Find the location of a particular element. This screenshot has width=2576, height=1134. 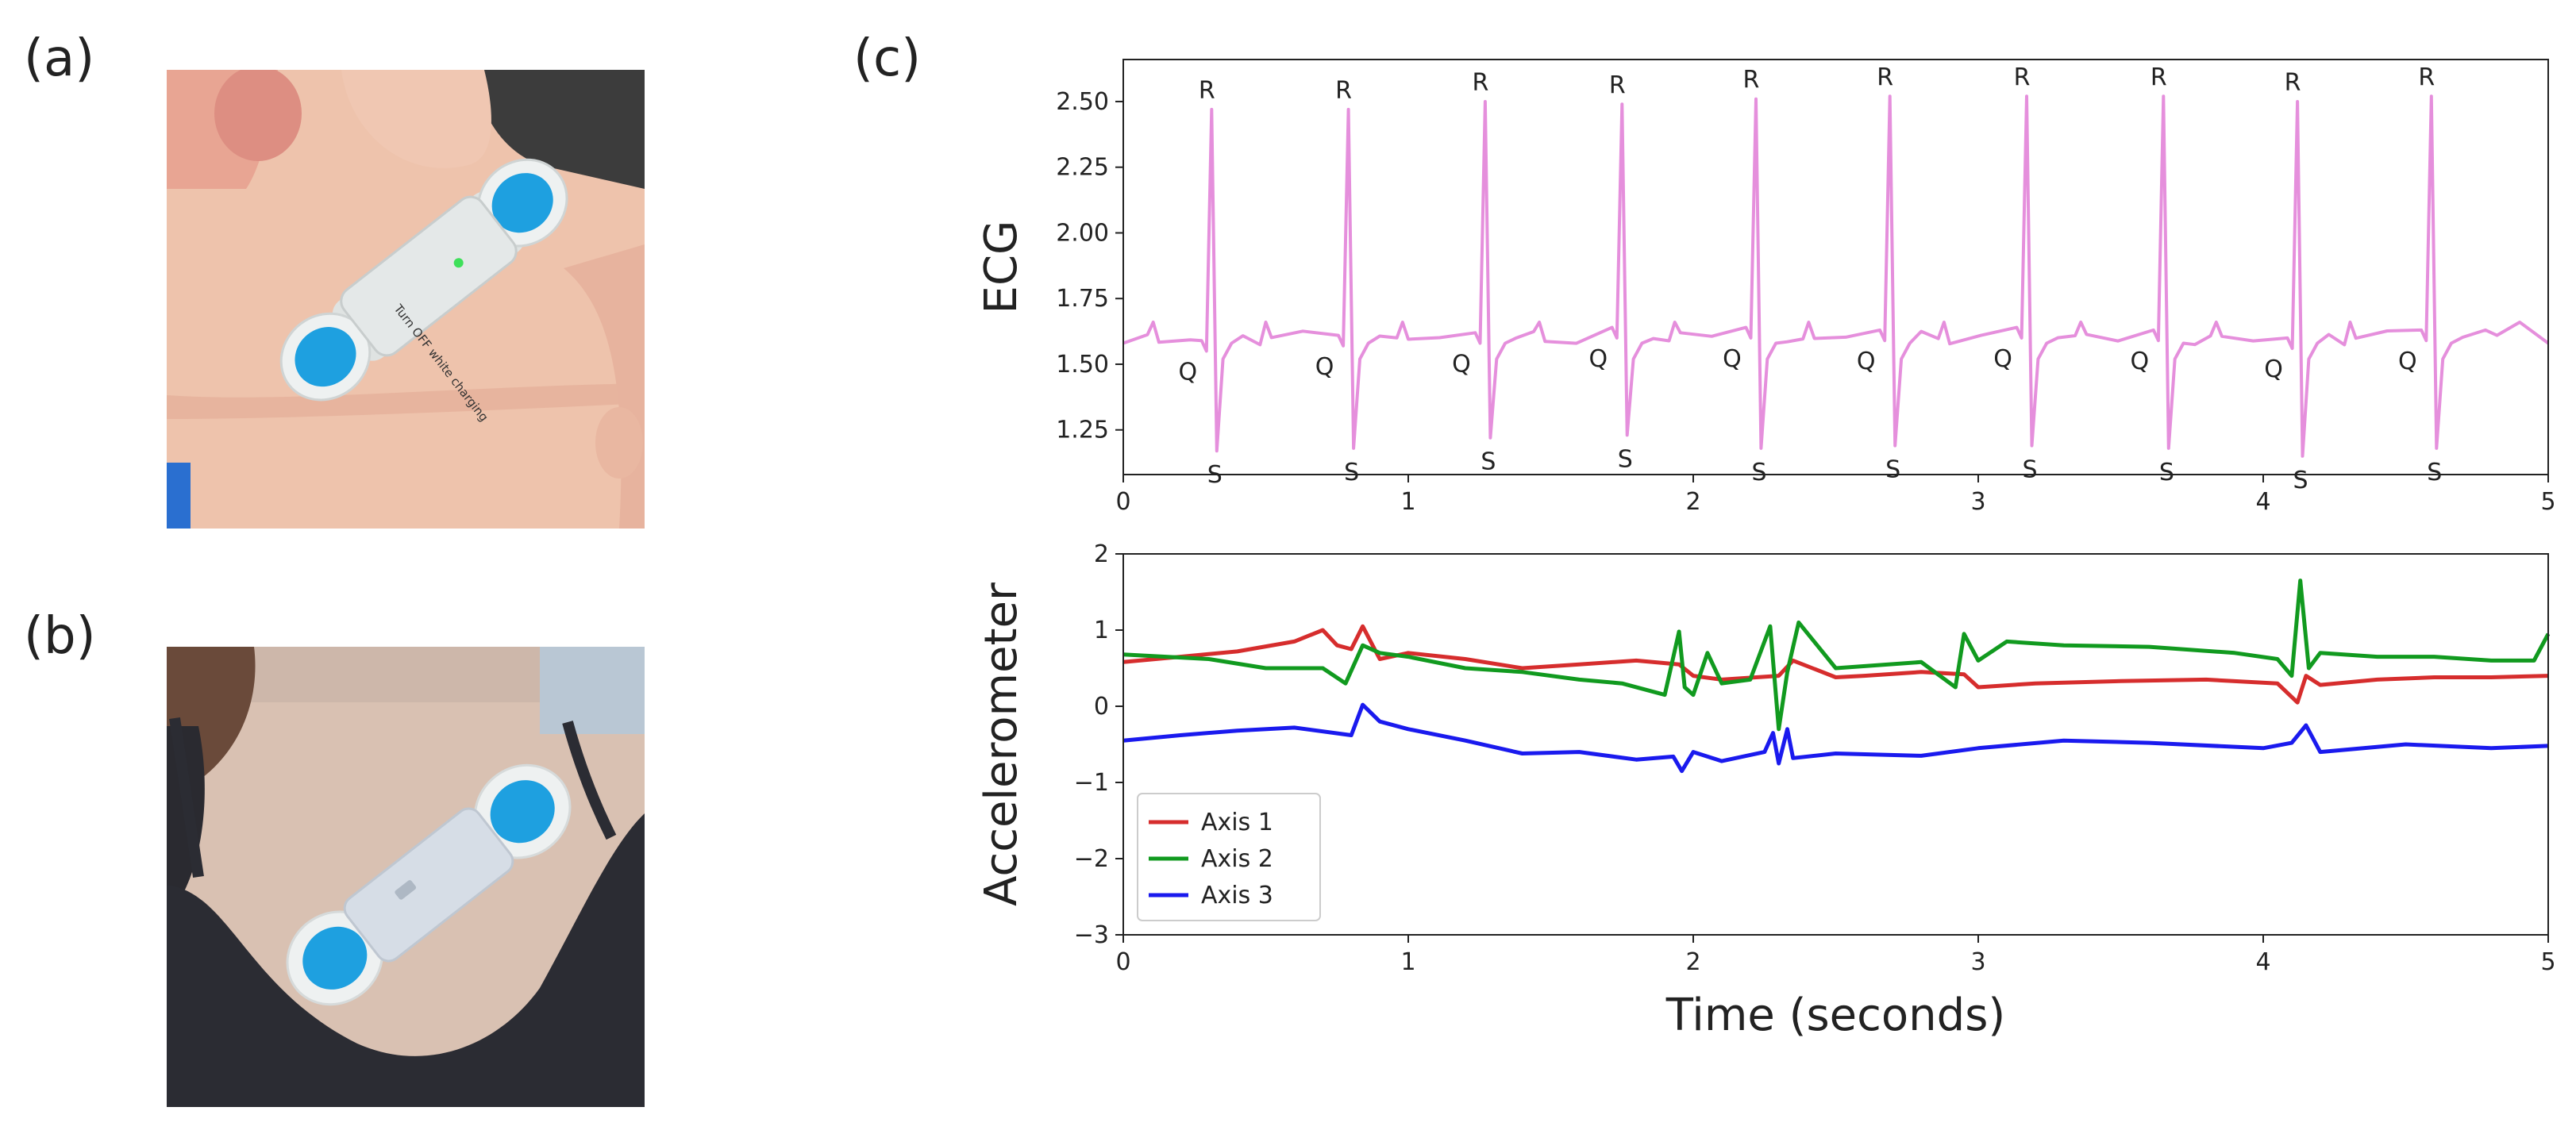

ecg-ytick-label: 2.50 is located at coordinates (1082, 102).